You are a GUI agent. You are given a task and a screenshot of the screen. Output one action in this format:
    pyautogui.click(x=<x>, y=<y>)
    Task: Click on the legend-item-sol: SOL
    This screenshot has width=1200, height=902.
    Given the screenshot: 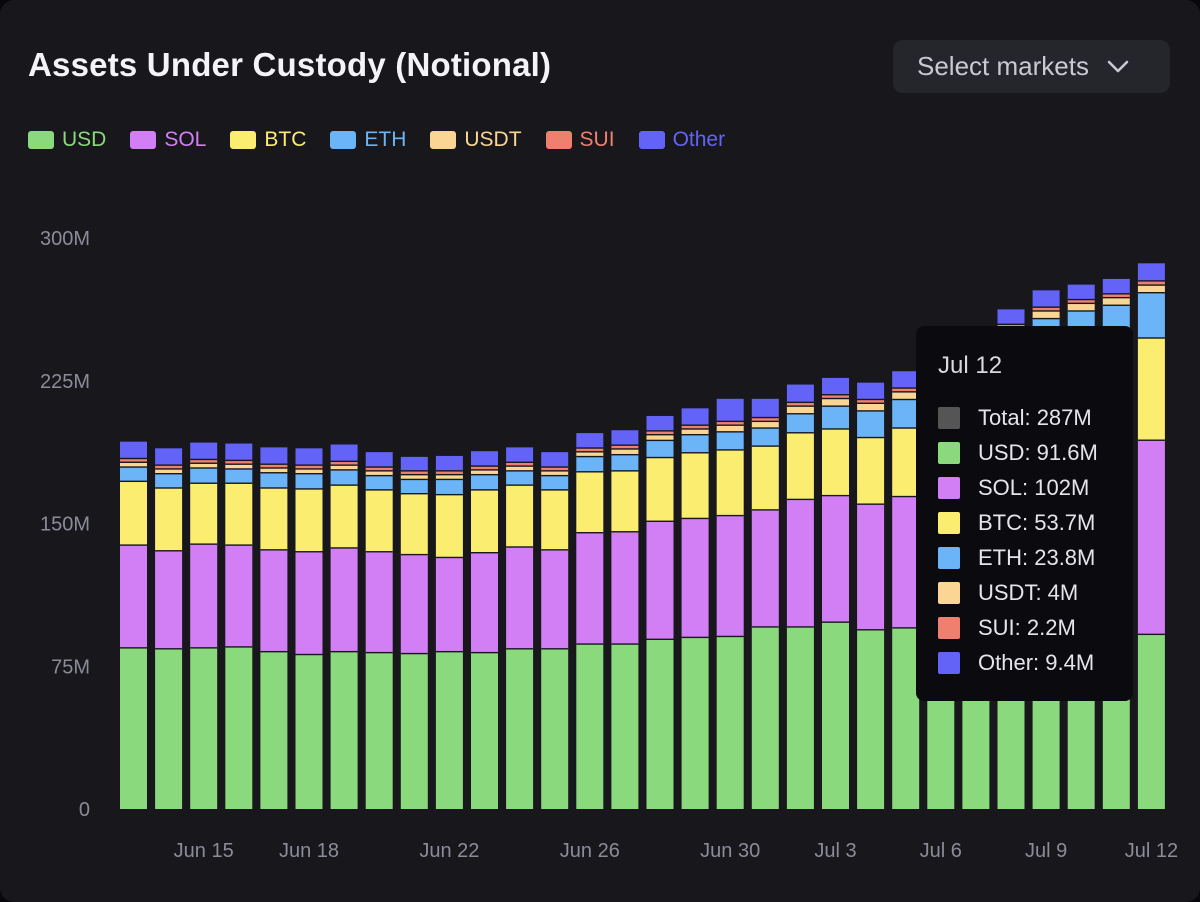 What is the action you would take?
    pyautogui.click(x=168, y=140)
    